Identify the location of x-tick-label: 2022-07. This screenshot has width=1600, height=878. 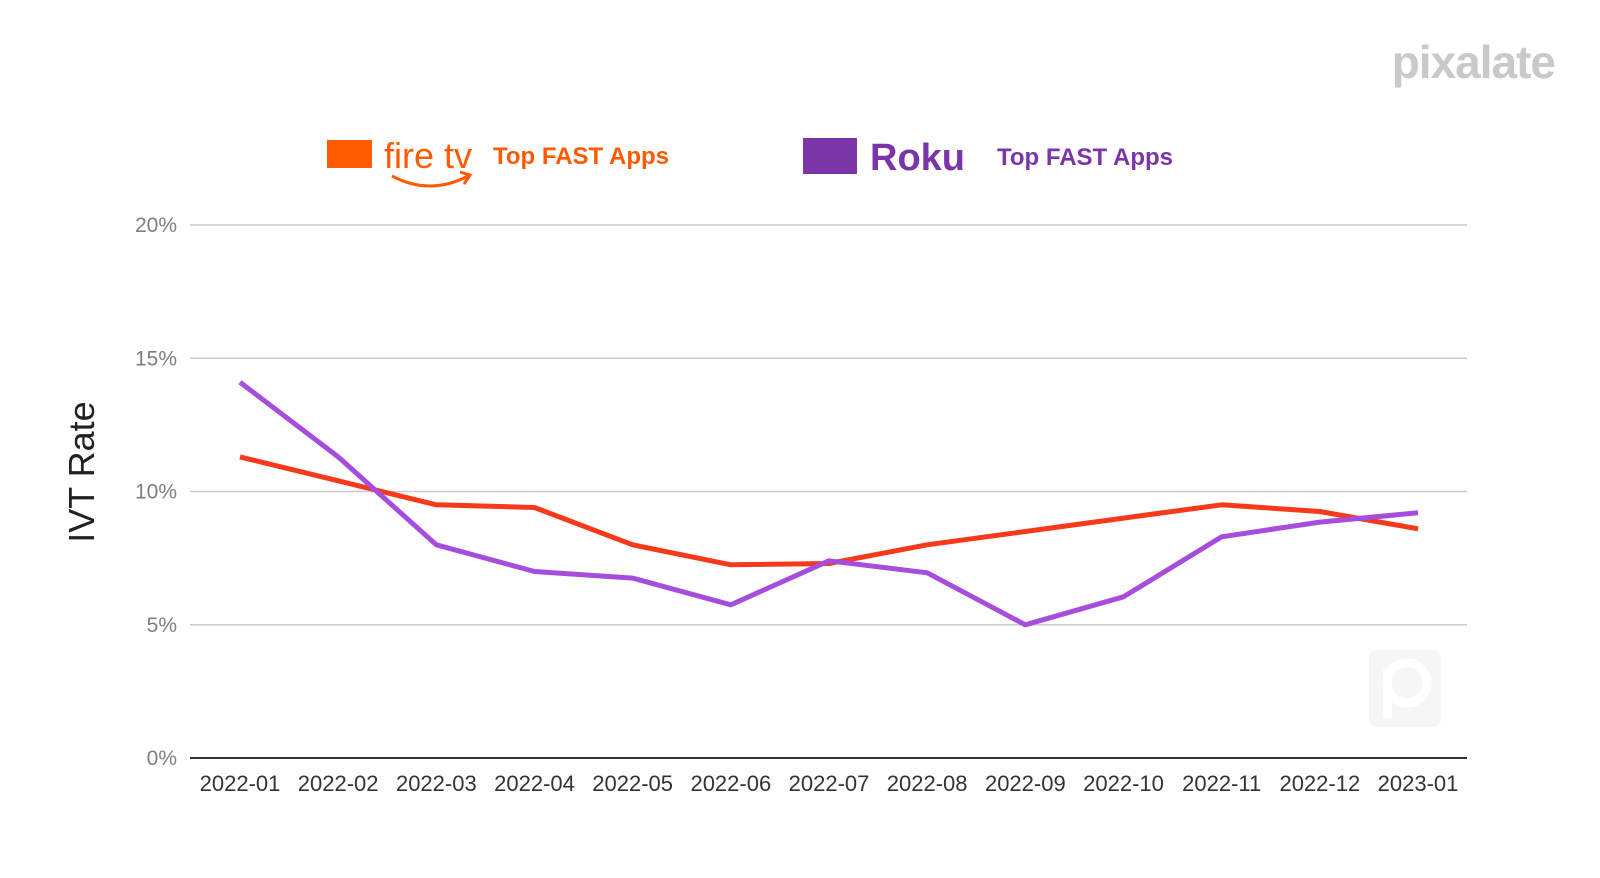
(829, 783).